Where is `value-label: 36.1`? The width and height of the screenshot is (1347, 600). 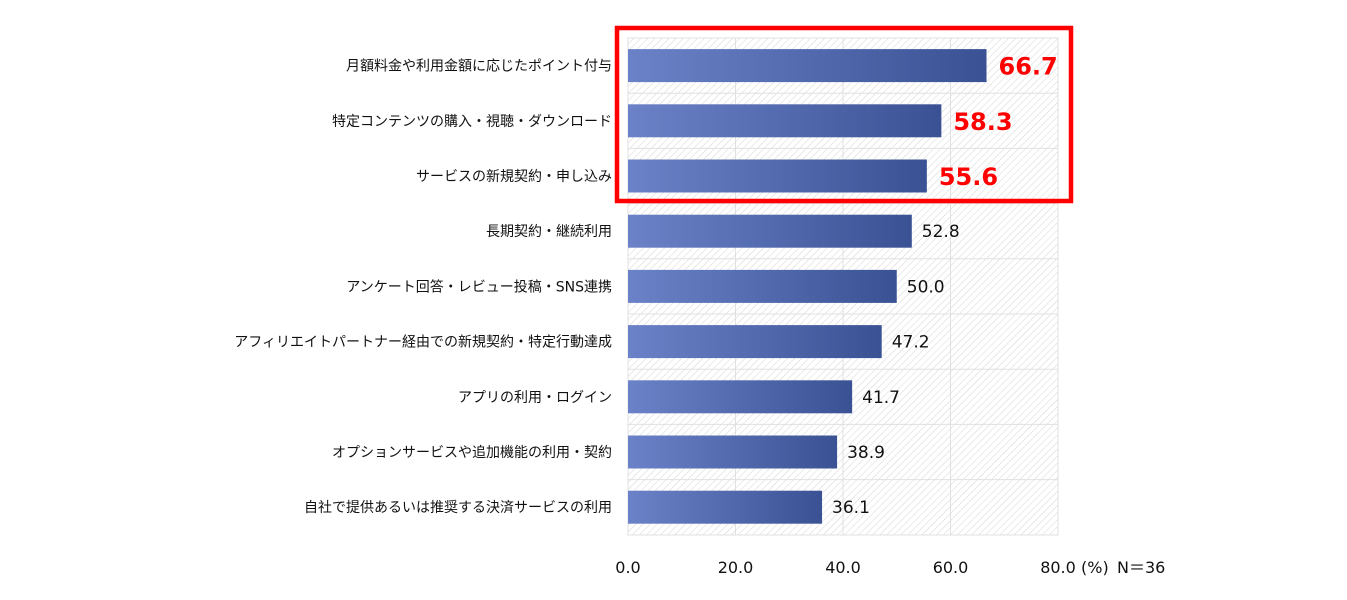 value-label: 36.1 is located at coordinates (851, 508).